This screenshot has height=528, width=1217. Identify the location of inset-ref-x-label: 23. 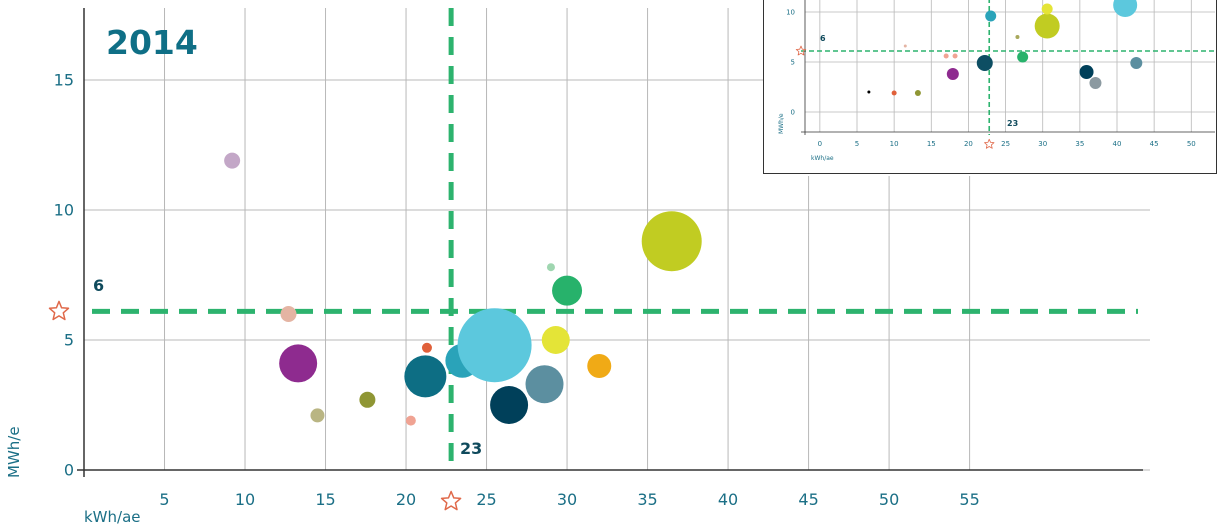
(1012, 123).